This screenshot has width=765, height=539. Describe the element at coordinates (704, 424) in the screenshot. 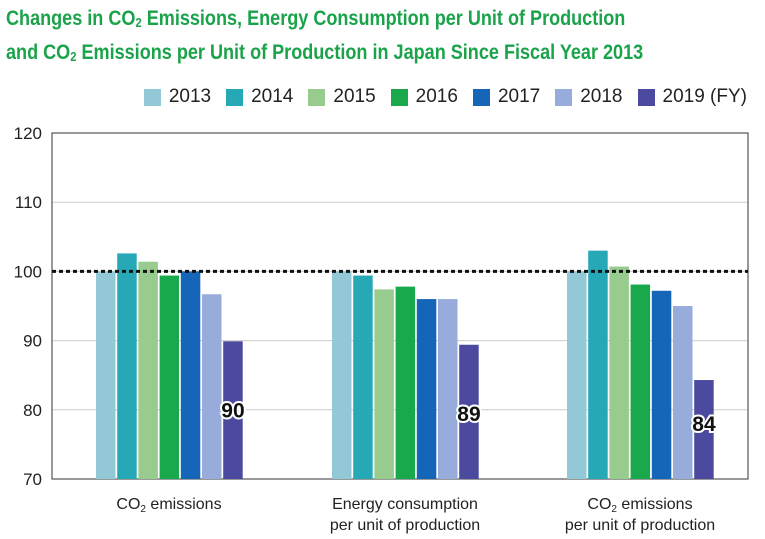

I see `data-label: 84` at that location.